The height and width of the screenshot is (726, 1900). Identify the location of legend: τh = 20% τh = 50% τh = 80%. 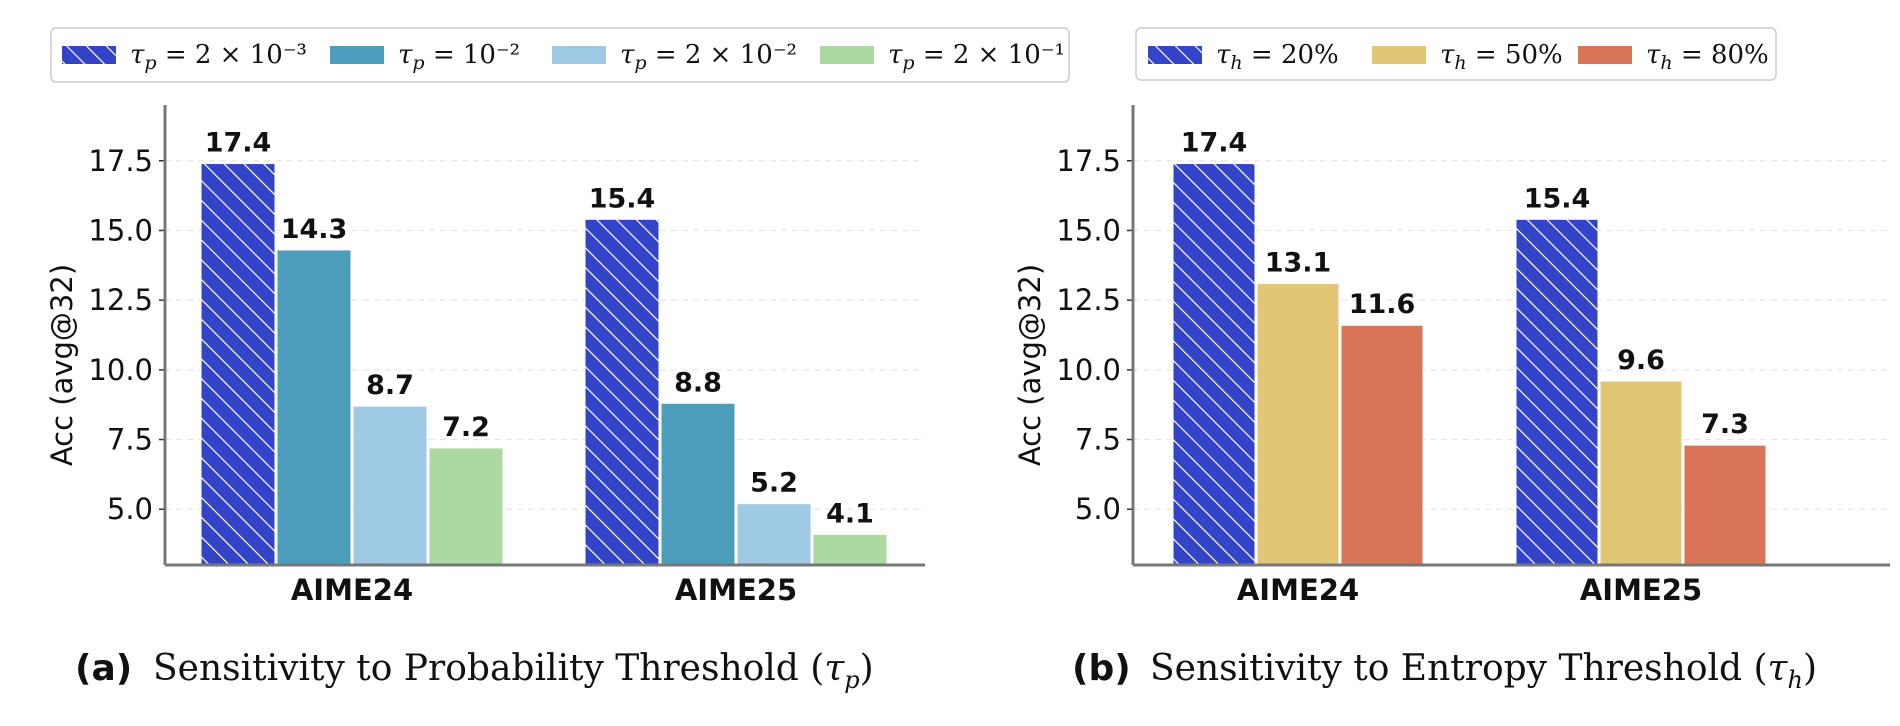
(1456, 54).